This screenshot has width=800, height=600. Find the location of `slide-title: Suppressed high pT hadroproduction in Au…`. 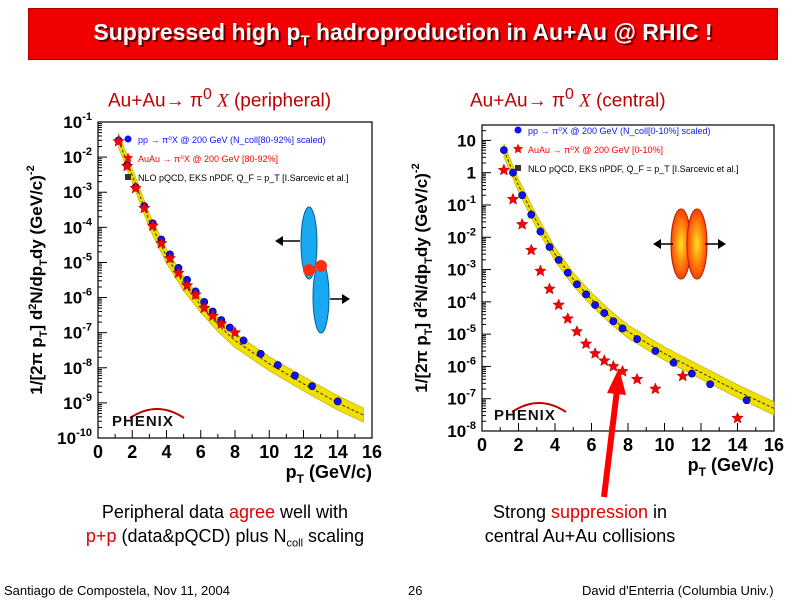

slide-title: Suppressed high pT hadroproduction in Au… is located at coordinates (403, 34).